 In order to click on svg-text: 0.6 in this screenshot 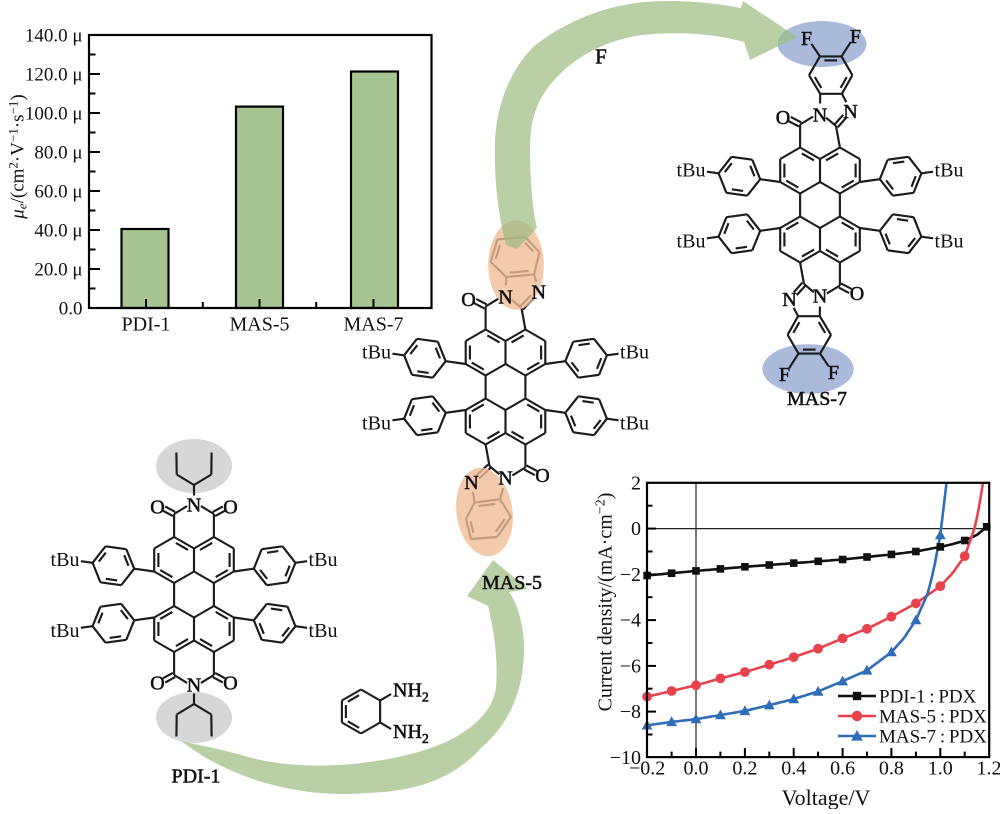, I will do `click(842, 769)`.